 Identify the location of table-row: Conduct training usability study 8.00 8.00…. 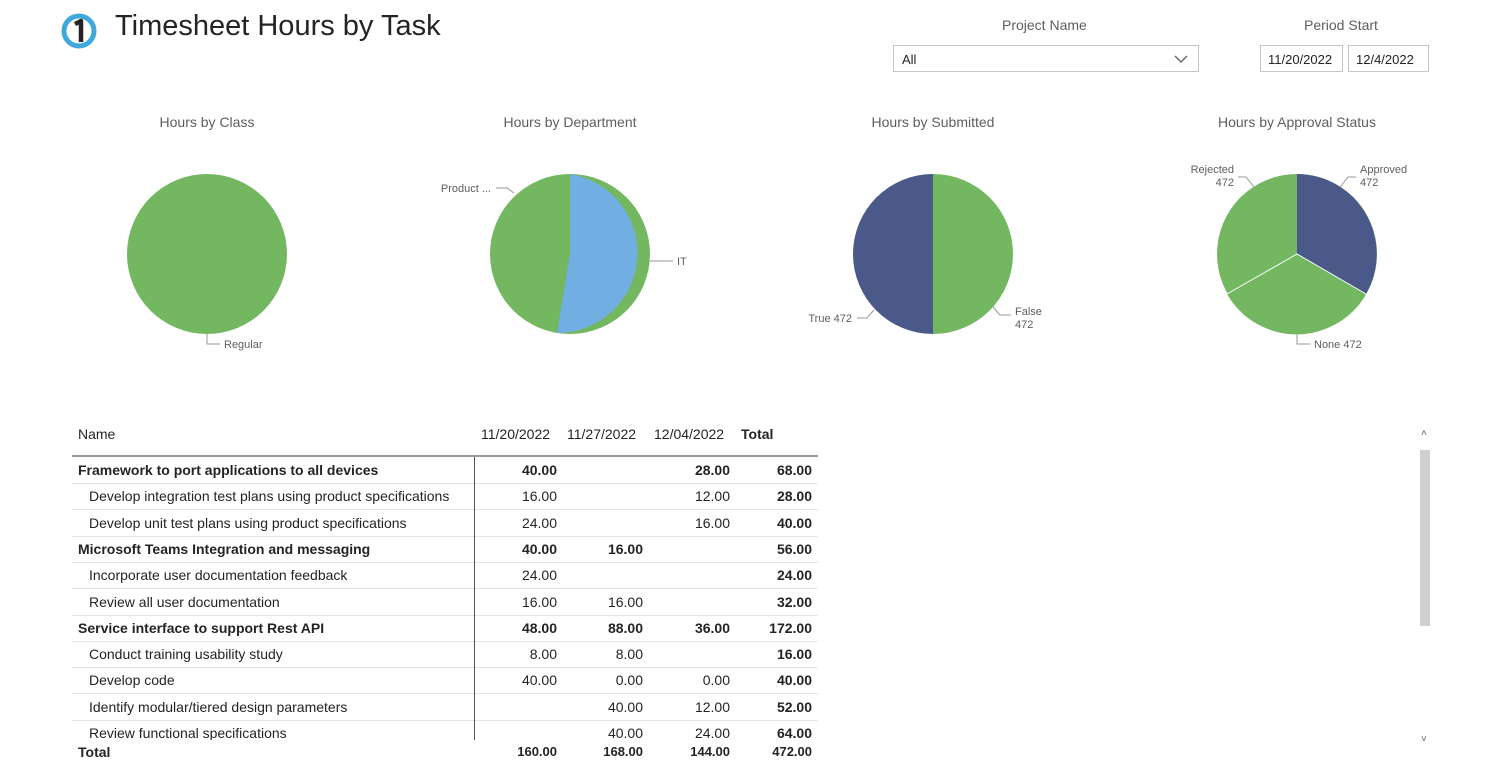
(445, 655).